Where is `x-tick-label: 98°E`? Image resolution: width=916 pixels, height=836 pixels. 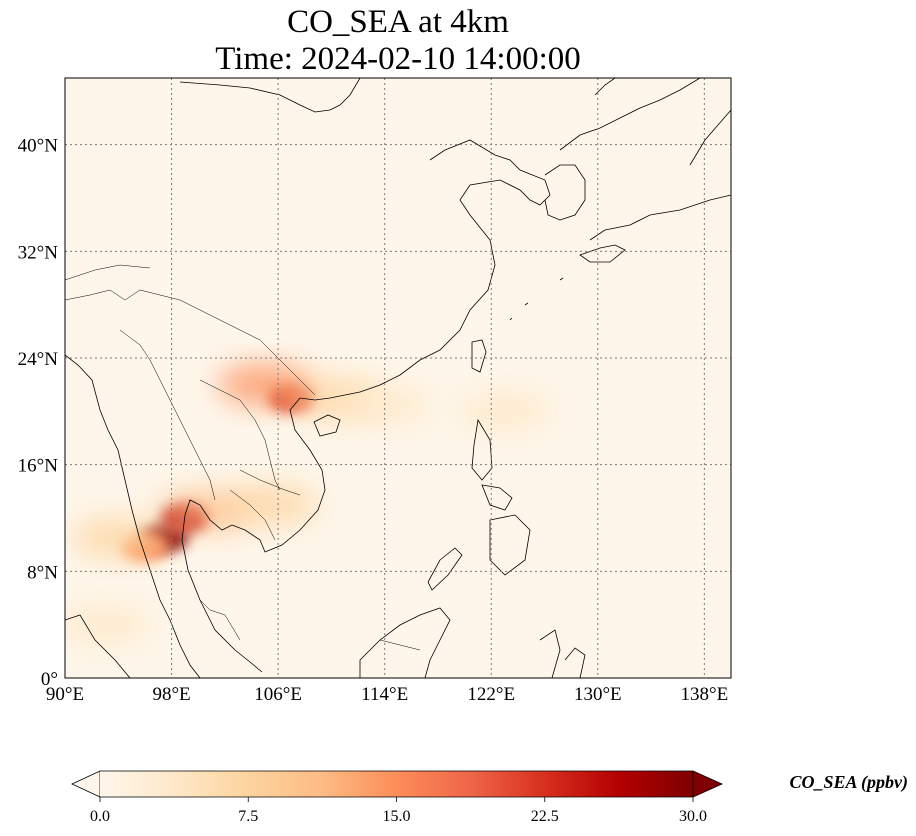 x-tick-label: 98°E is located at coordinates (171, 694).